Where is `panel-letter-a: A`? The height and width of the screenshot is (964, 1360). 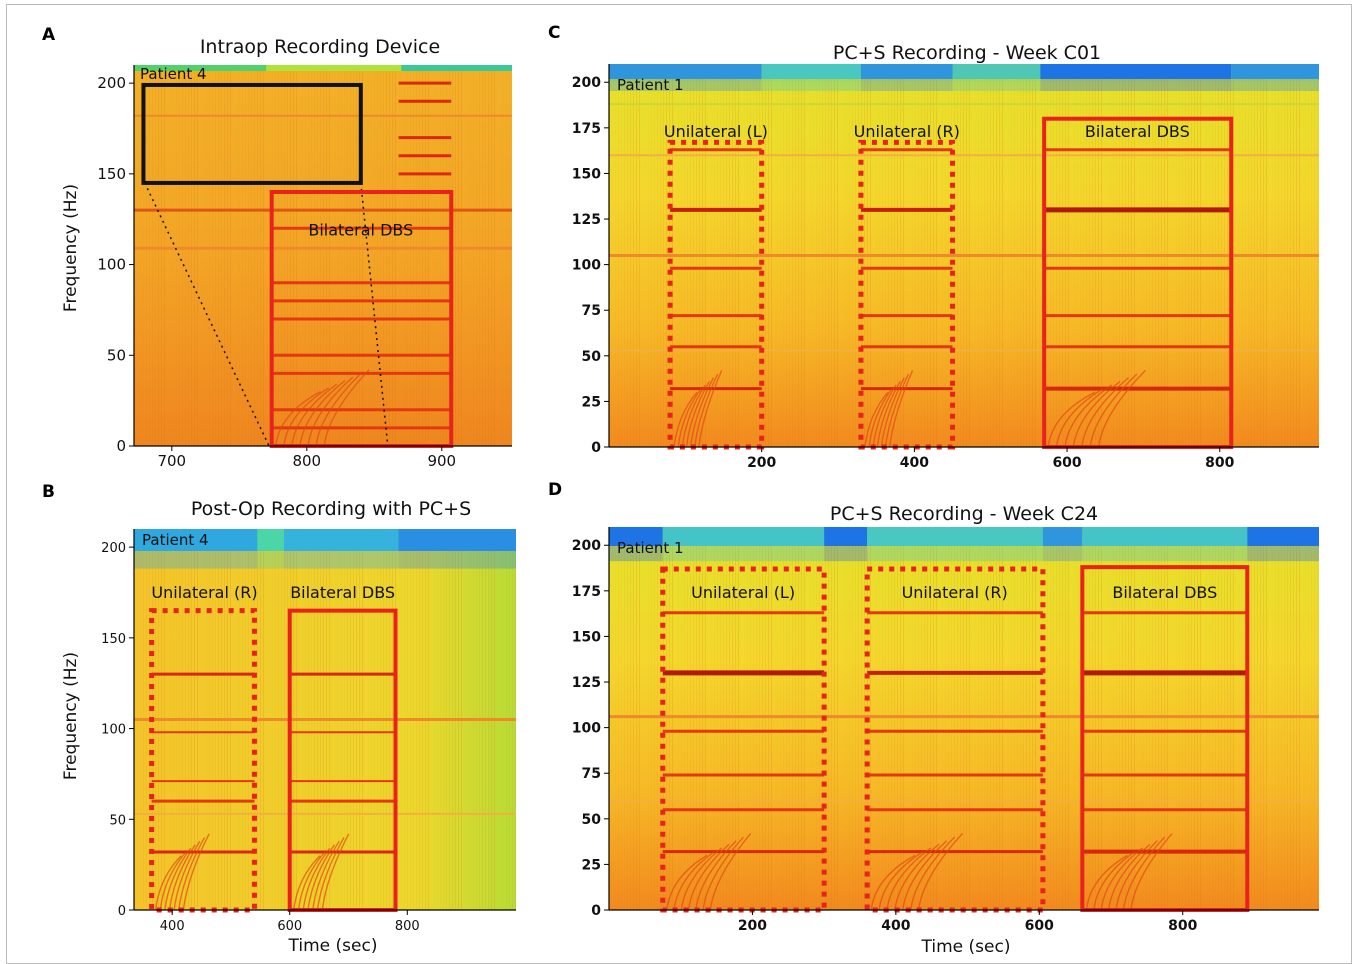 panel-letter-a: A is located at coordinates (49, 35).